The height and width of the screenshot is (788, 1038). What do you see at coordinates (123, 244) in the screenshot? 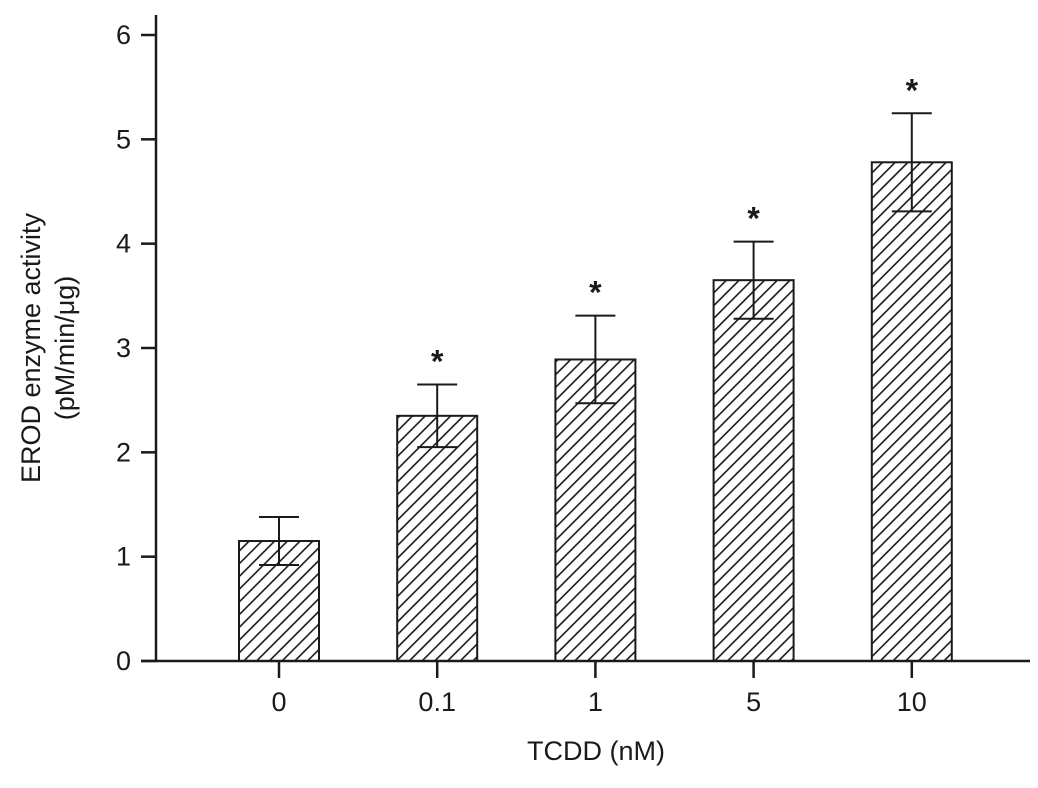
I see `y-tick-label: 4` at bounding box center [123, 244].